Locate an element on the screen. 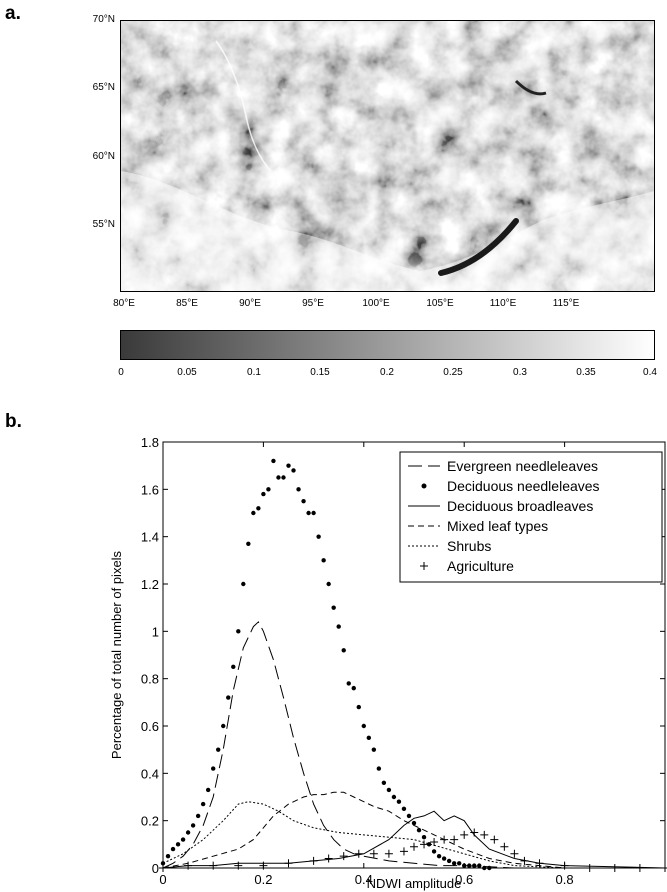 Image resolution: width=667 pixels, height=892 pixels. x-tick-label: 0.6 is located at coordinates (464, 879).